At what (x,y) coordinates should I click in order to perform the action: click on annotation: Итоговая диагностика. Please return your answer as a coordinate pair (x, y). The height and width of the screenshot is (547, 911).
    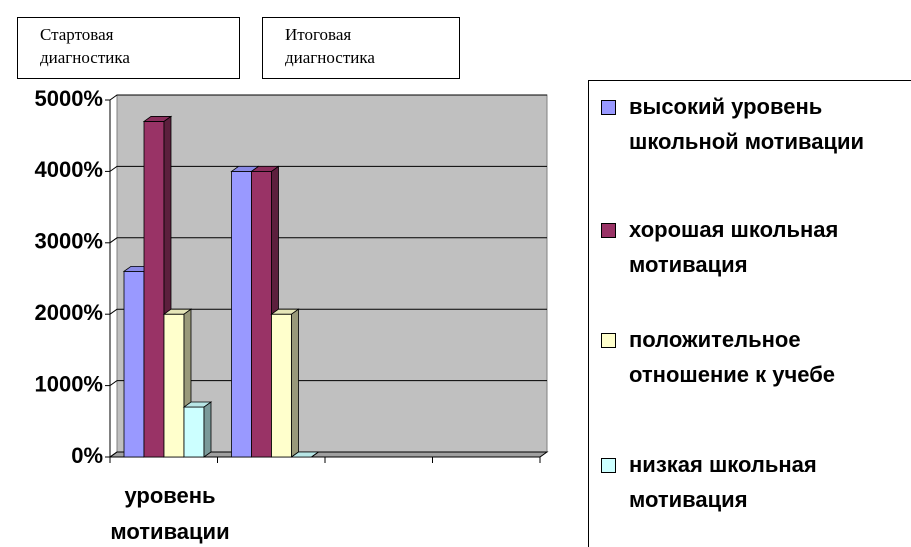
    Looking at the image, I should click on (361, 48).